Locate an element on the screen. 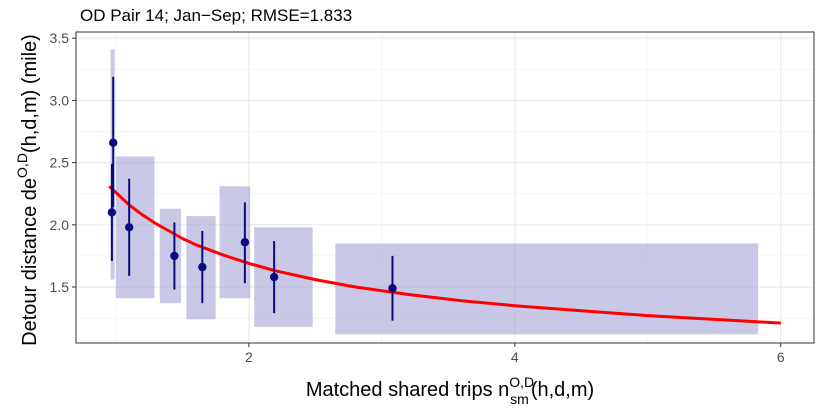  y-tick-label: 1.5 is located at coordinates (60, 287).